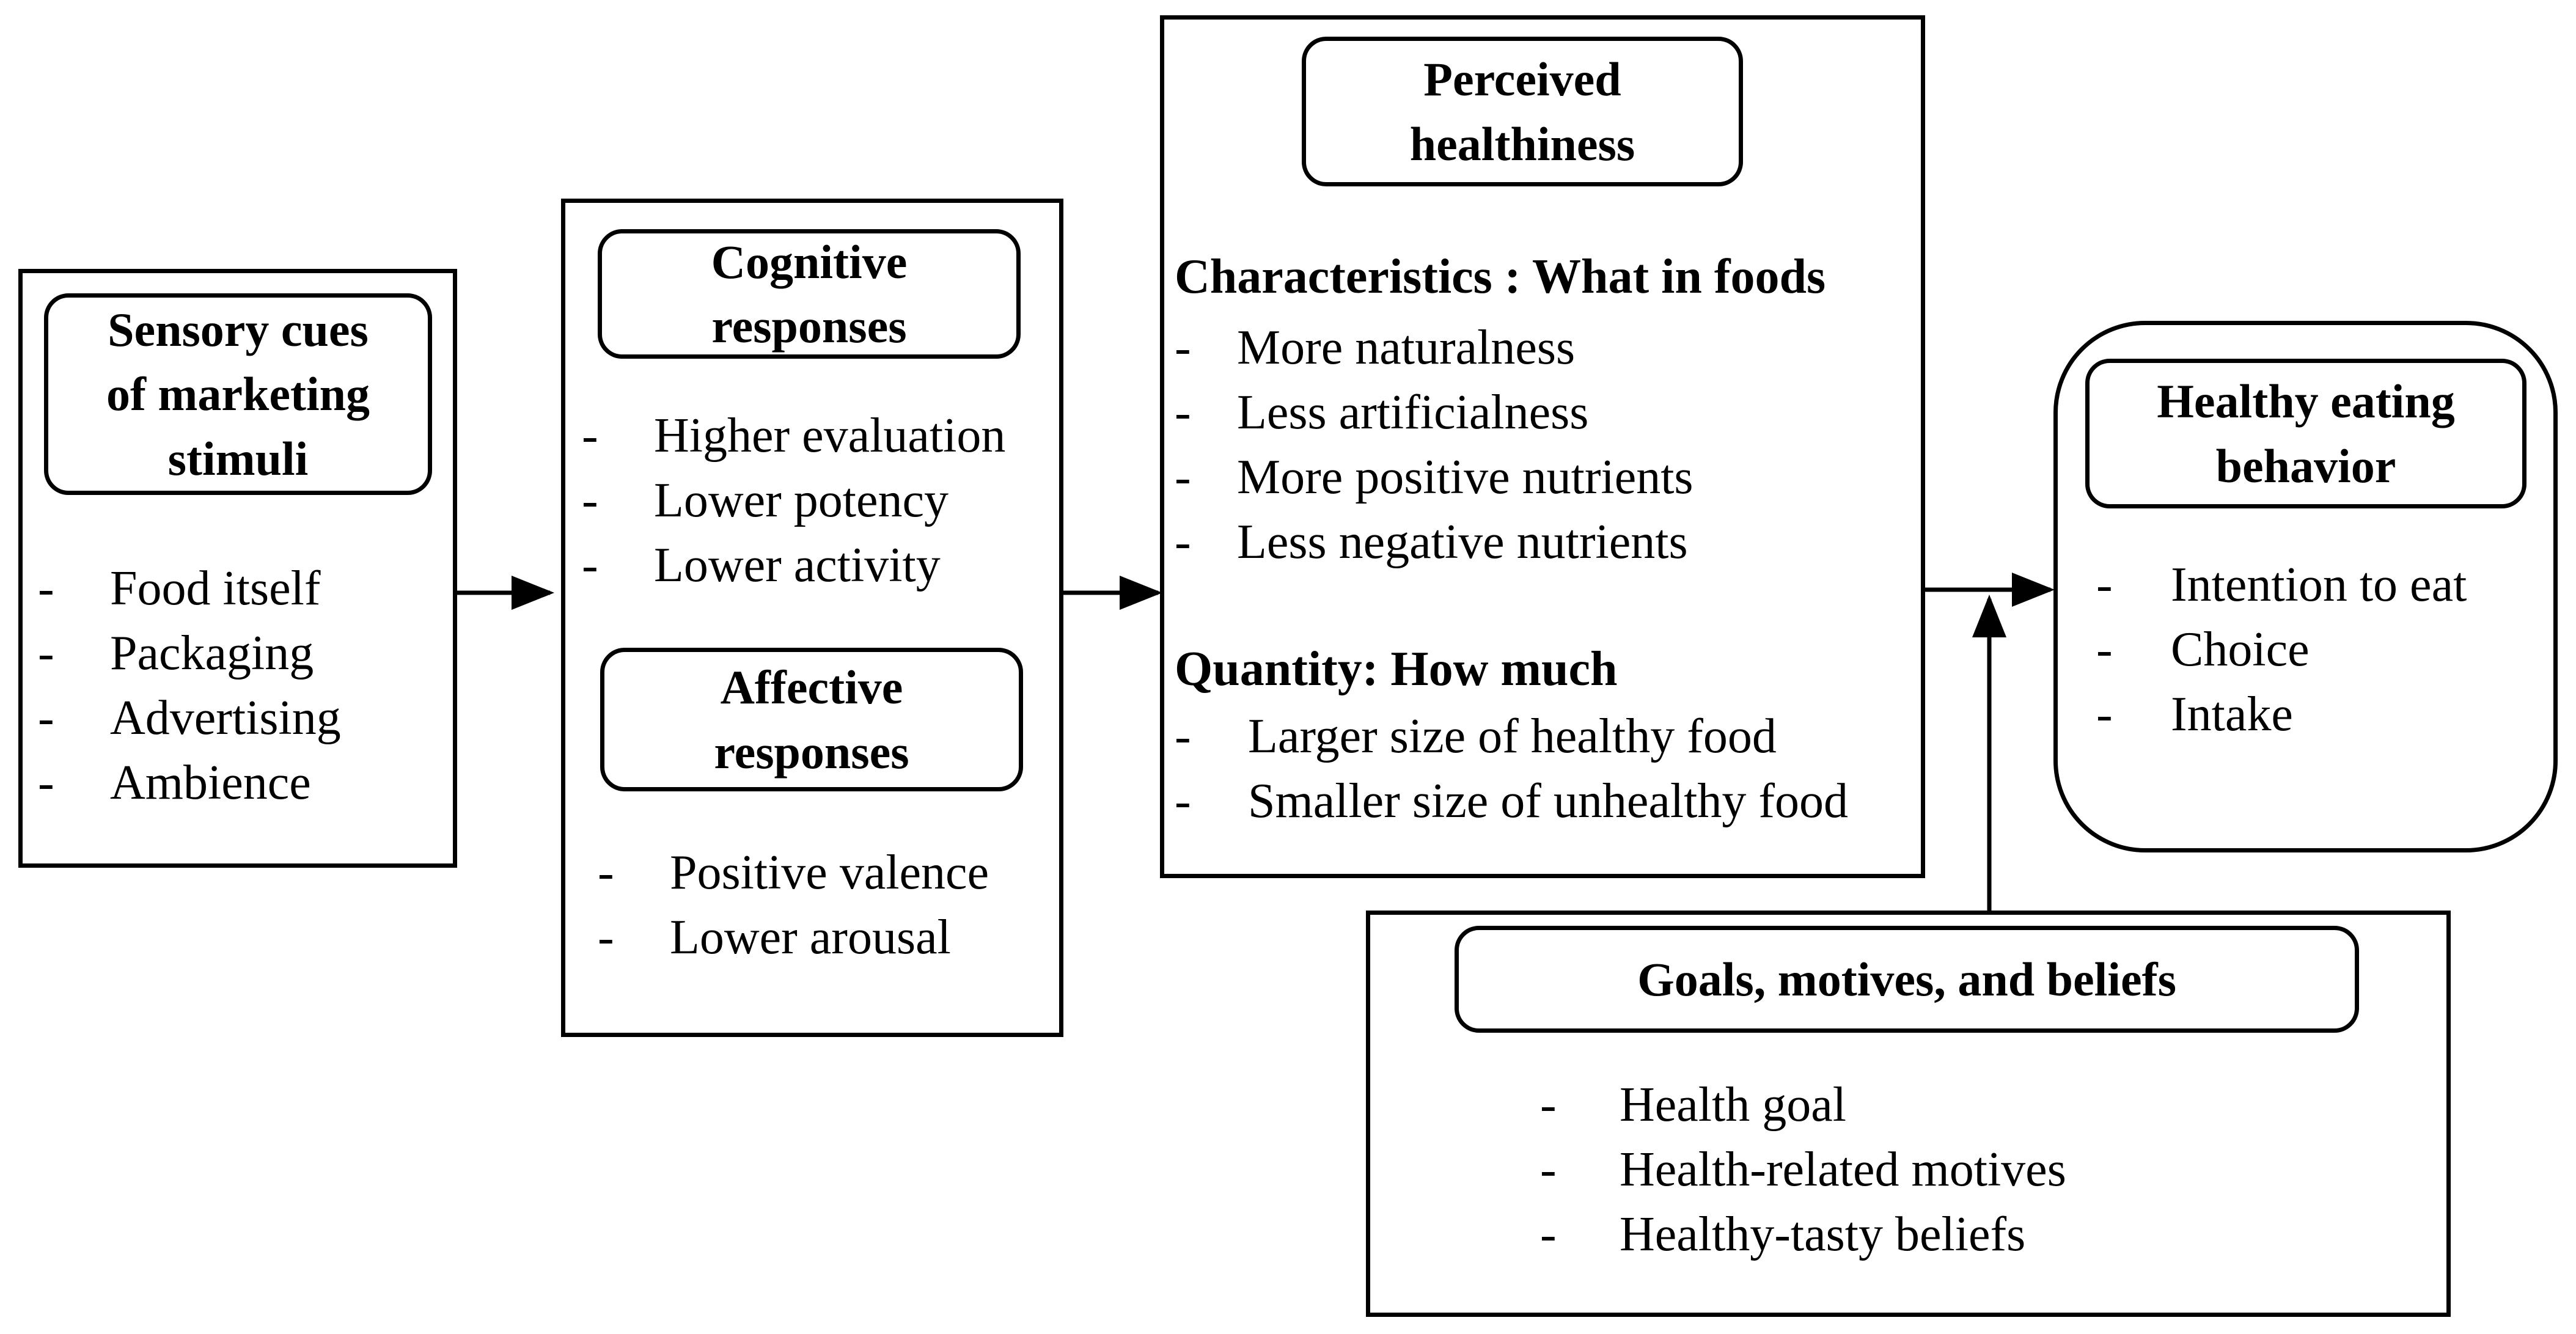 The width and height of the screenshot is (2576, 1334). I want to click on list-item: - Intention to eat, so click(2281, 585).